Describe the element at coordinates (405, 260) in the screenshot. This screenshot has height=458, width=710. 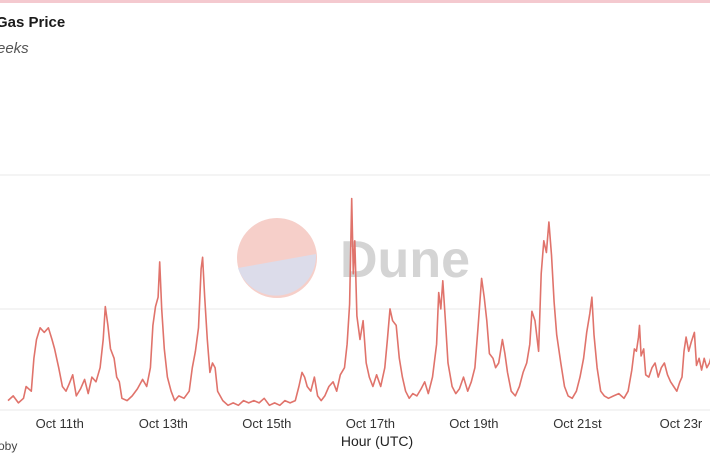
I see `watermark-text: Dune` at that location.